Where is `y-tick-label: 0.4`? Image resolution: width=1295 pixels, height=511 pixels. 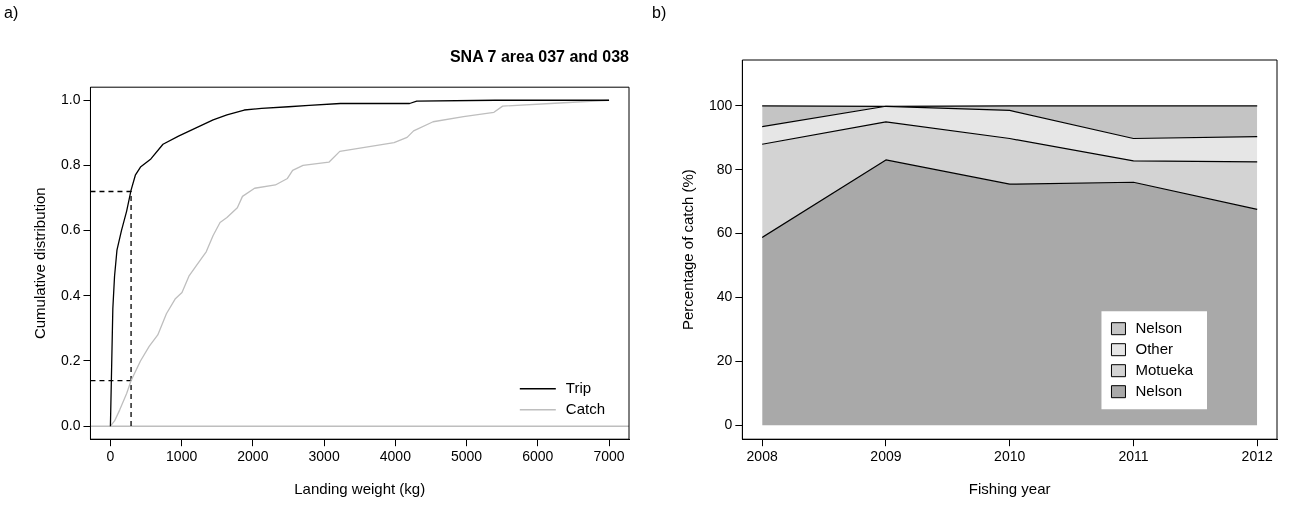 y-tick-label: 0.4 is located at coordinates (70, 294).